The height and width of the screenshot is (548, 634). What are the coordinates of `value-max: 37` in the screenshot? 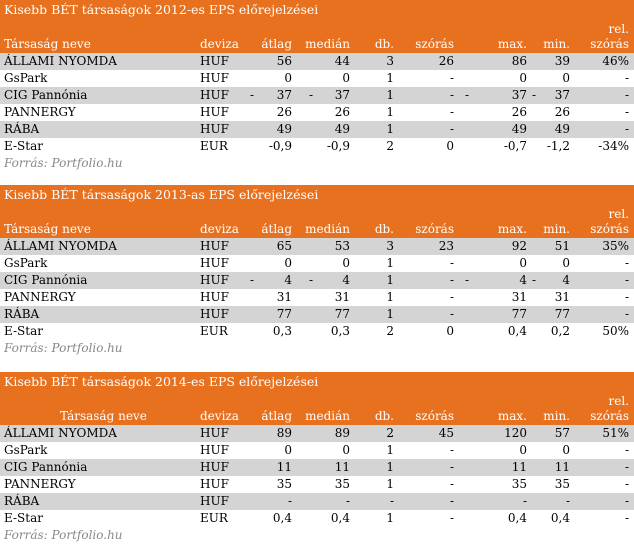 It's located at (519, 95).